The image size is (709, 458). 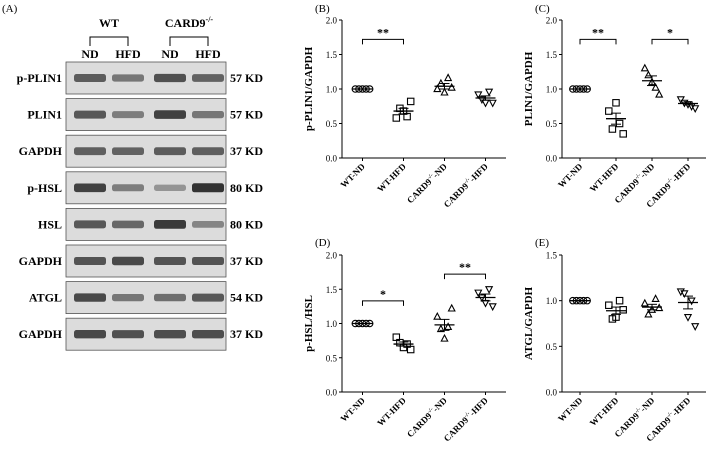 I want to click on blot-row-label: ATGL, so click(x=45, y=298).